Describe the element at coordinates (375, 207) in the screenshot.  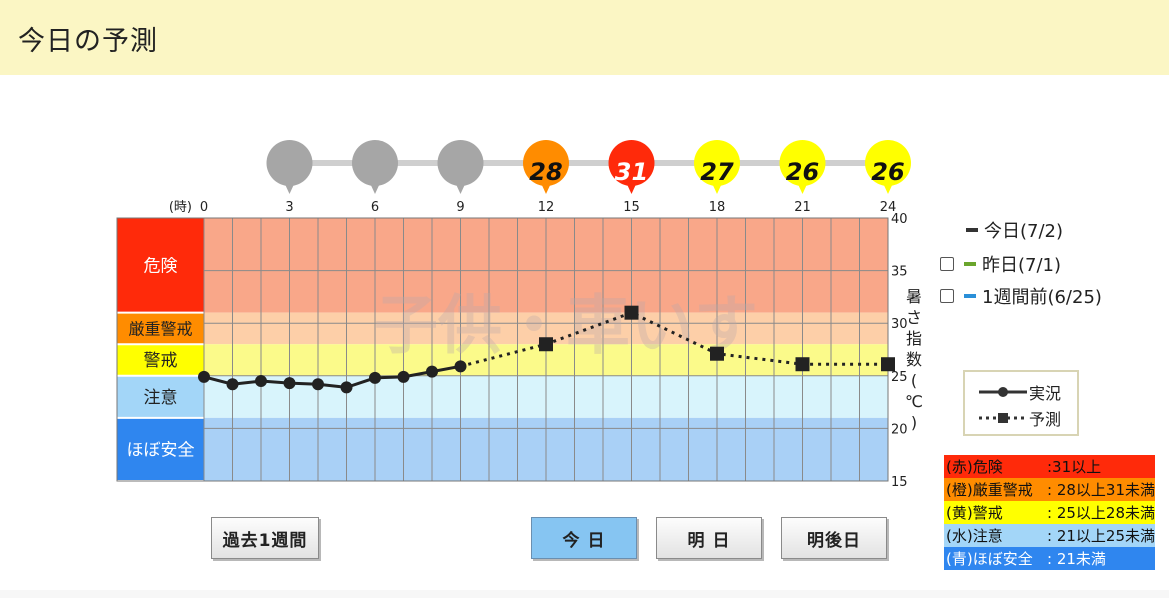
I see `x-tick-label: 6` at that location.